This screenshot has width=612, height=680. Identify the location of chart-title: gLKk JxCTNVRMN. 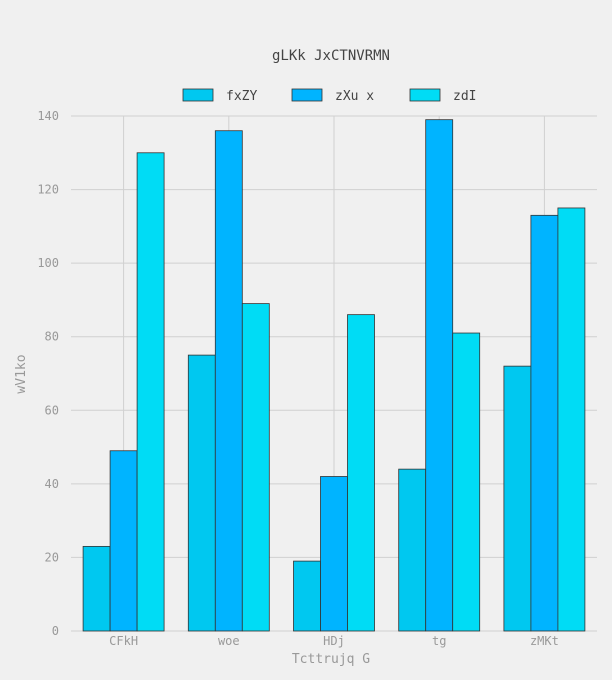
(331, 56).